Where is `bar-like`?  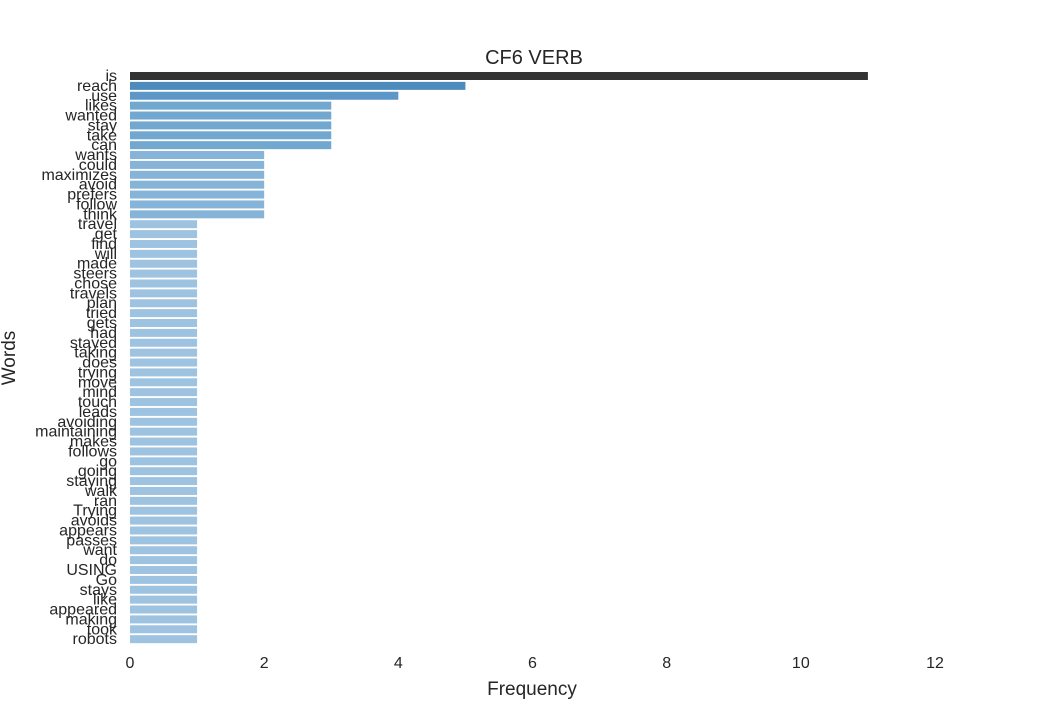 bar-like is located at coordinates (164, 599).